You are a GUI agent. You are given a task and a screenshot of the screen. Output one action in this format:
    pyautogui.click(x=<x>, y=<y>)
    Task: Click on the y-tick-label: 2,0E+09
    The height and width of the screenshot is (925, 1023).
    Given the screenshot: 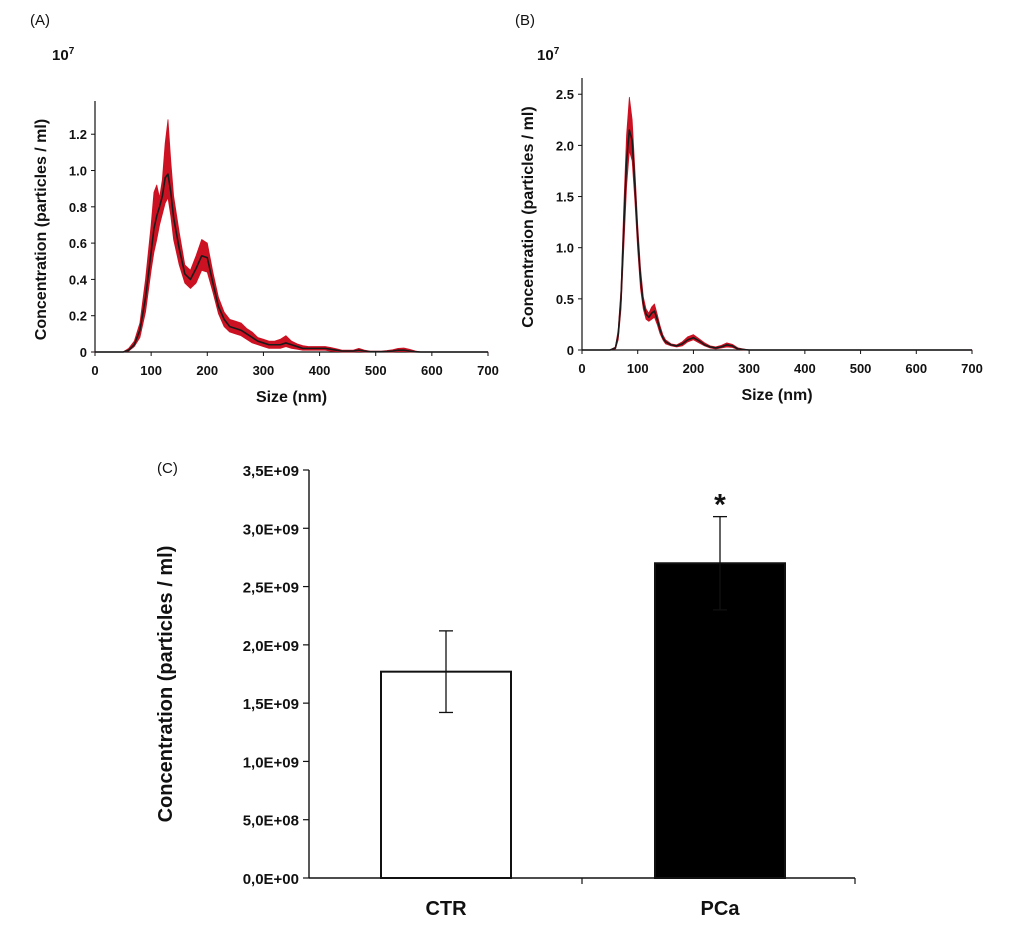 What is the action you would take?
    pyautogui.click(x=271, y=646)
    